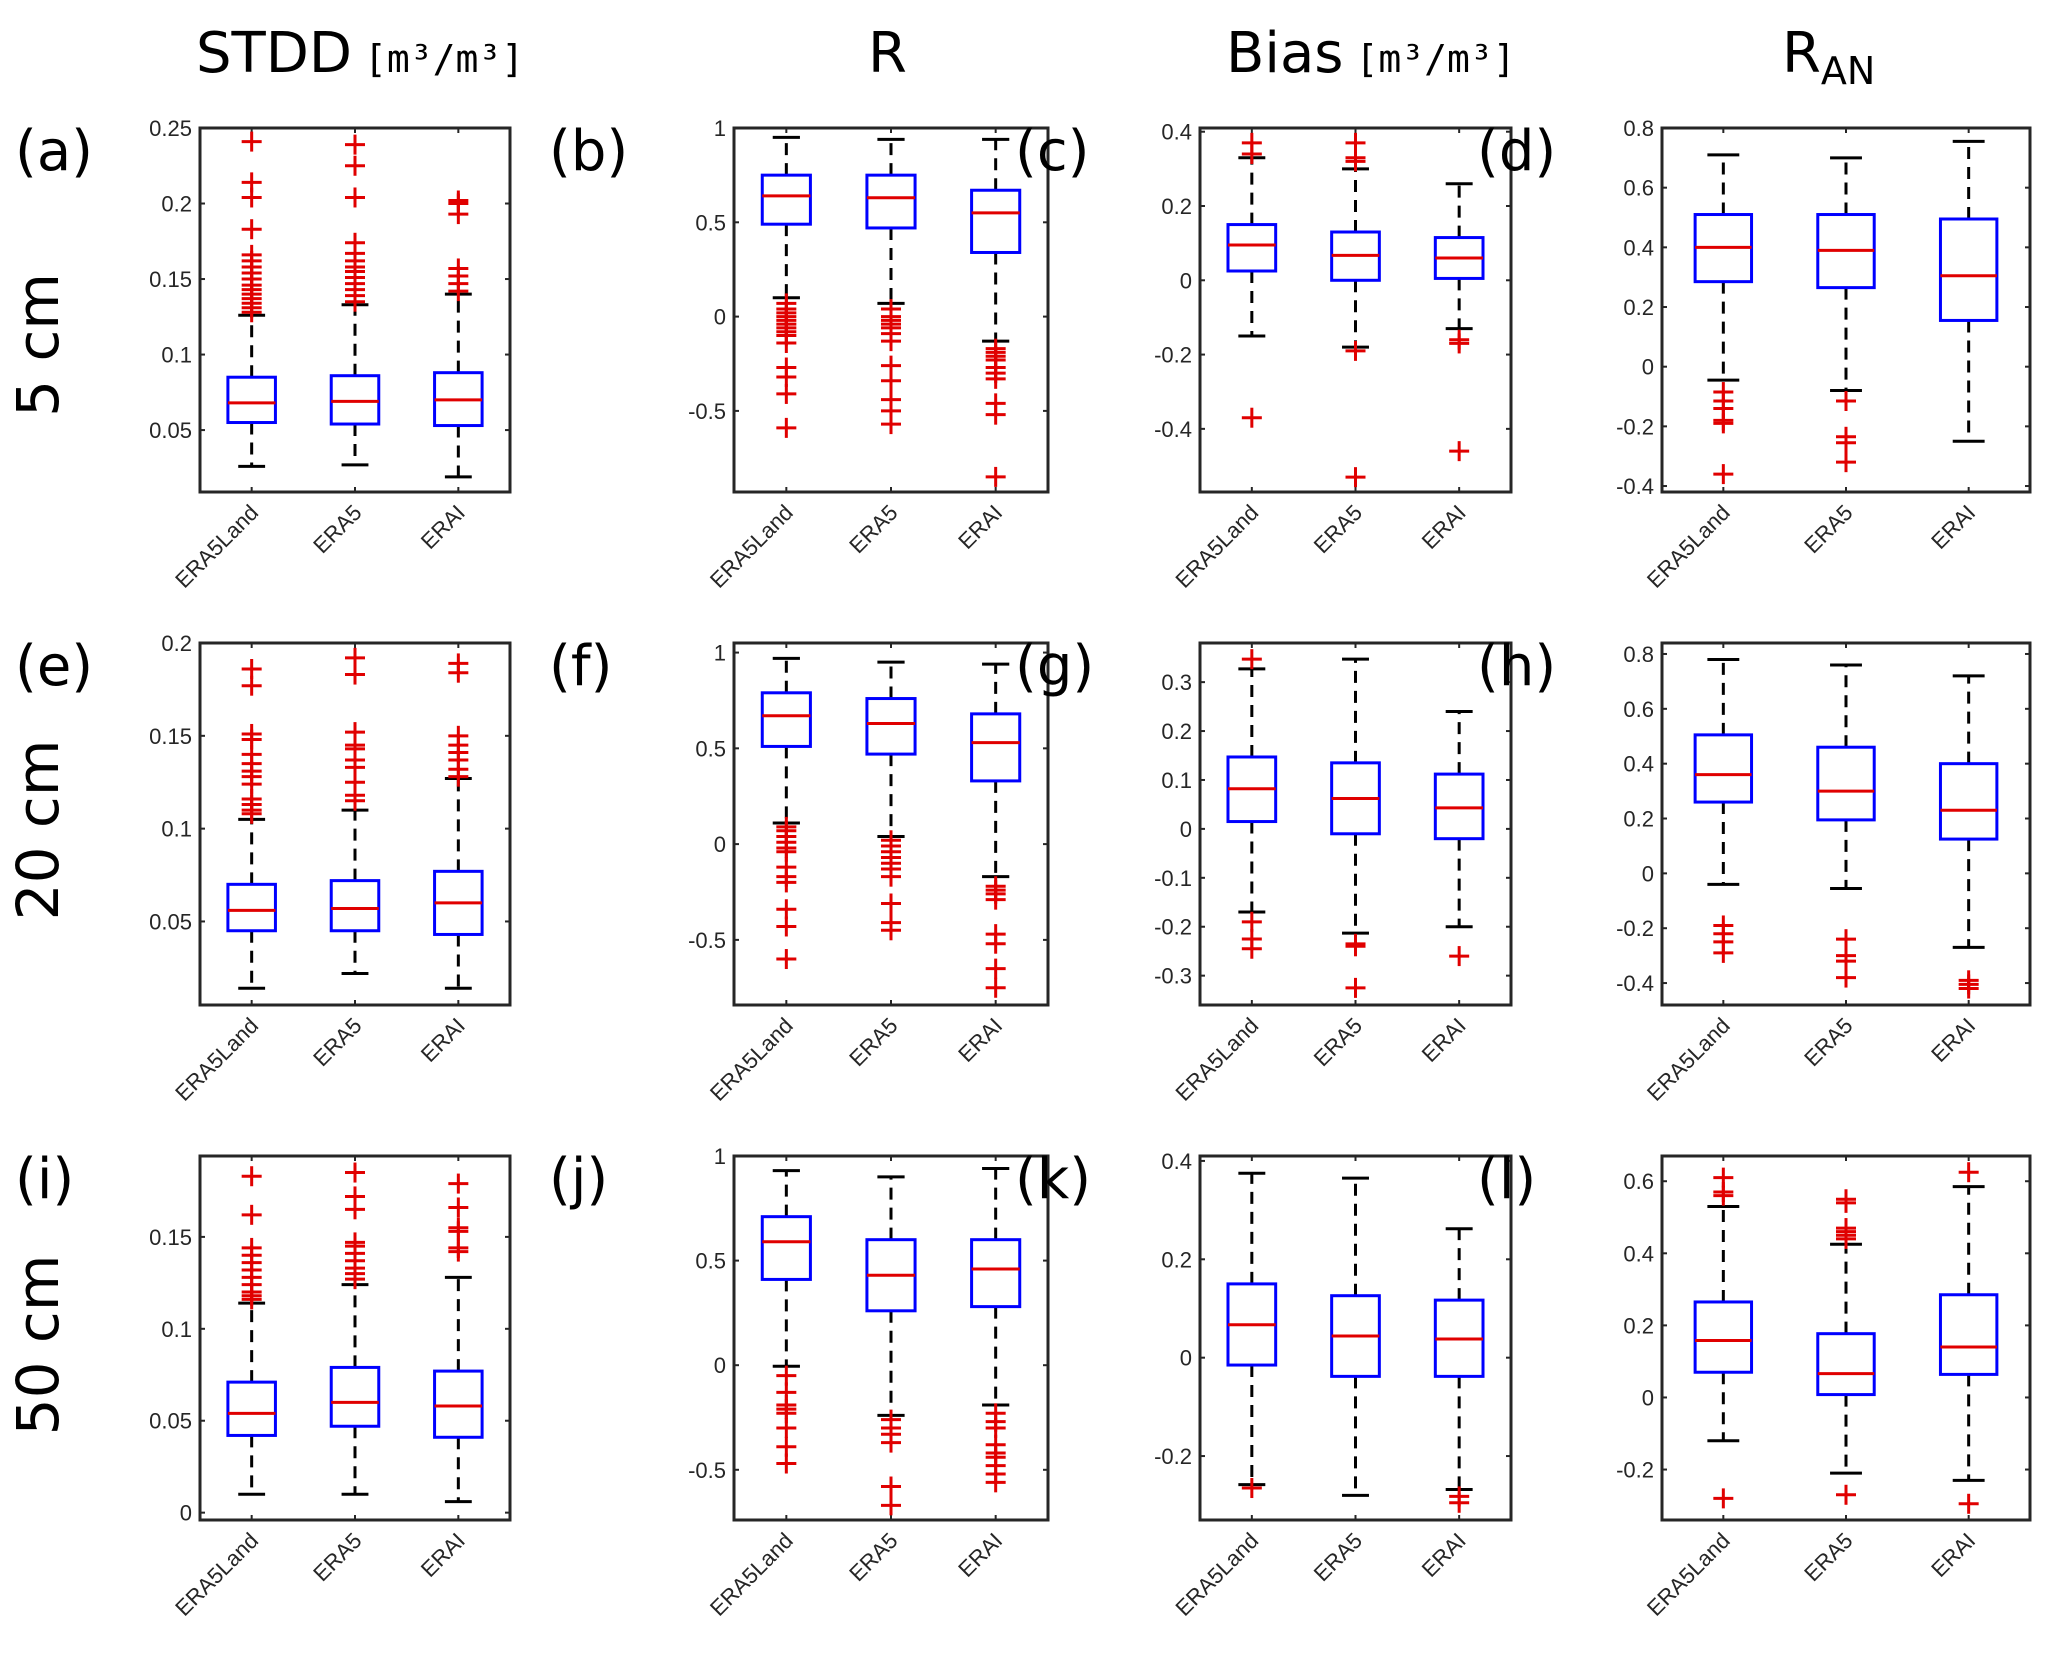 Image resolution: width=2067 pixels, height=1670 pixels. I want to click on panel-d: (d) -0.4 -0.2 0 0.2 0.4 0.6 0.8 ERA5Land ERA5 ERAI, so click(1754, 354).